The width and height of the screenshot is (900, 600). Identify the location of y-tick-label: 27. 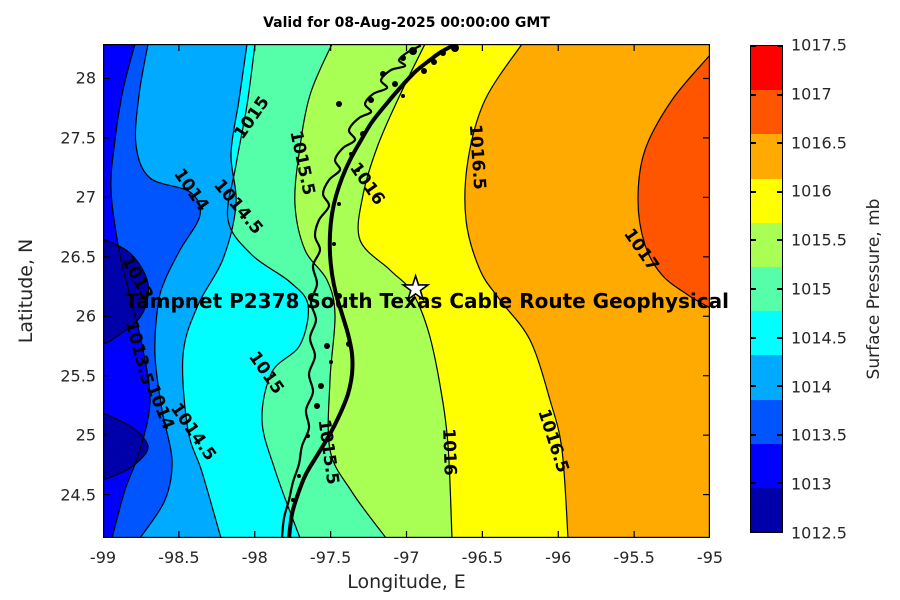
(85, 197).